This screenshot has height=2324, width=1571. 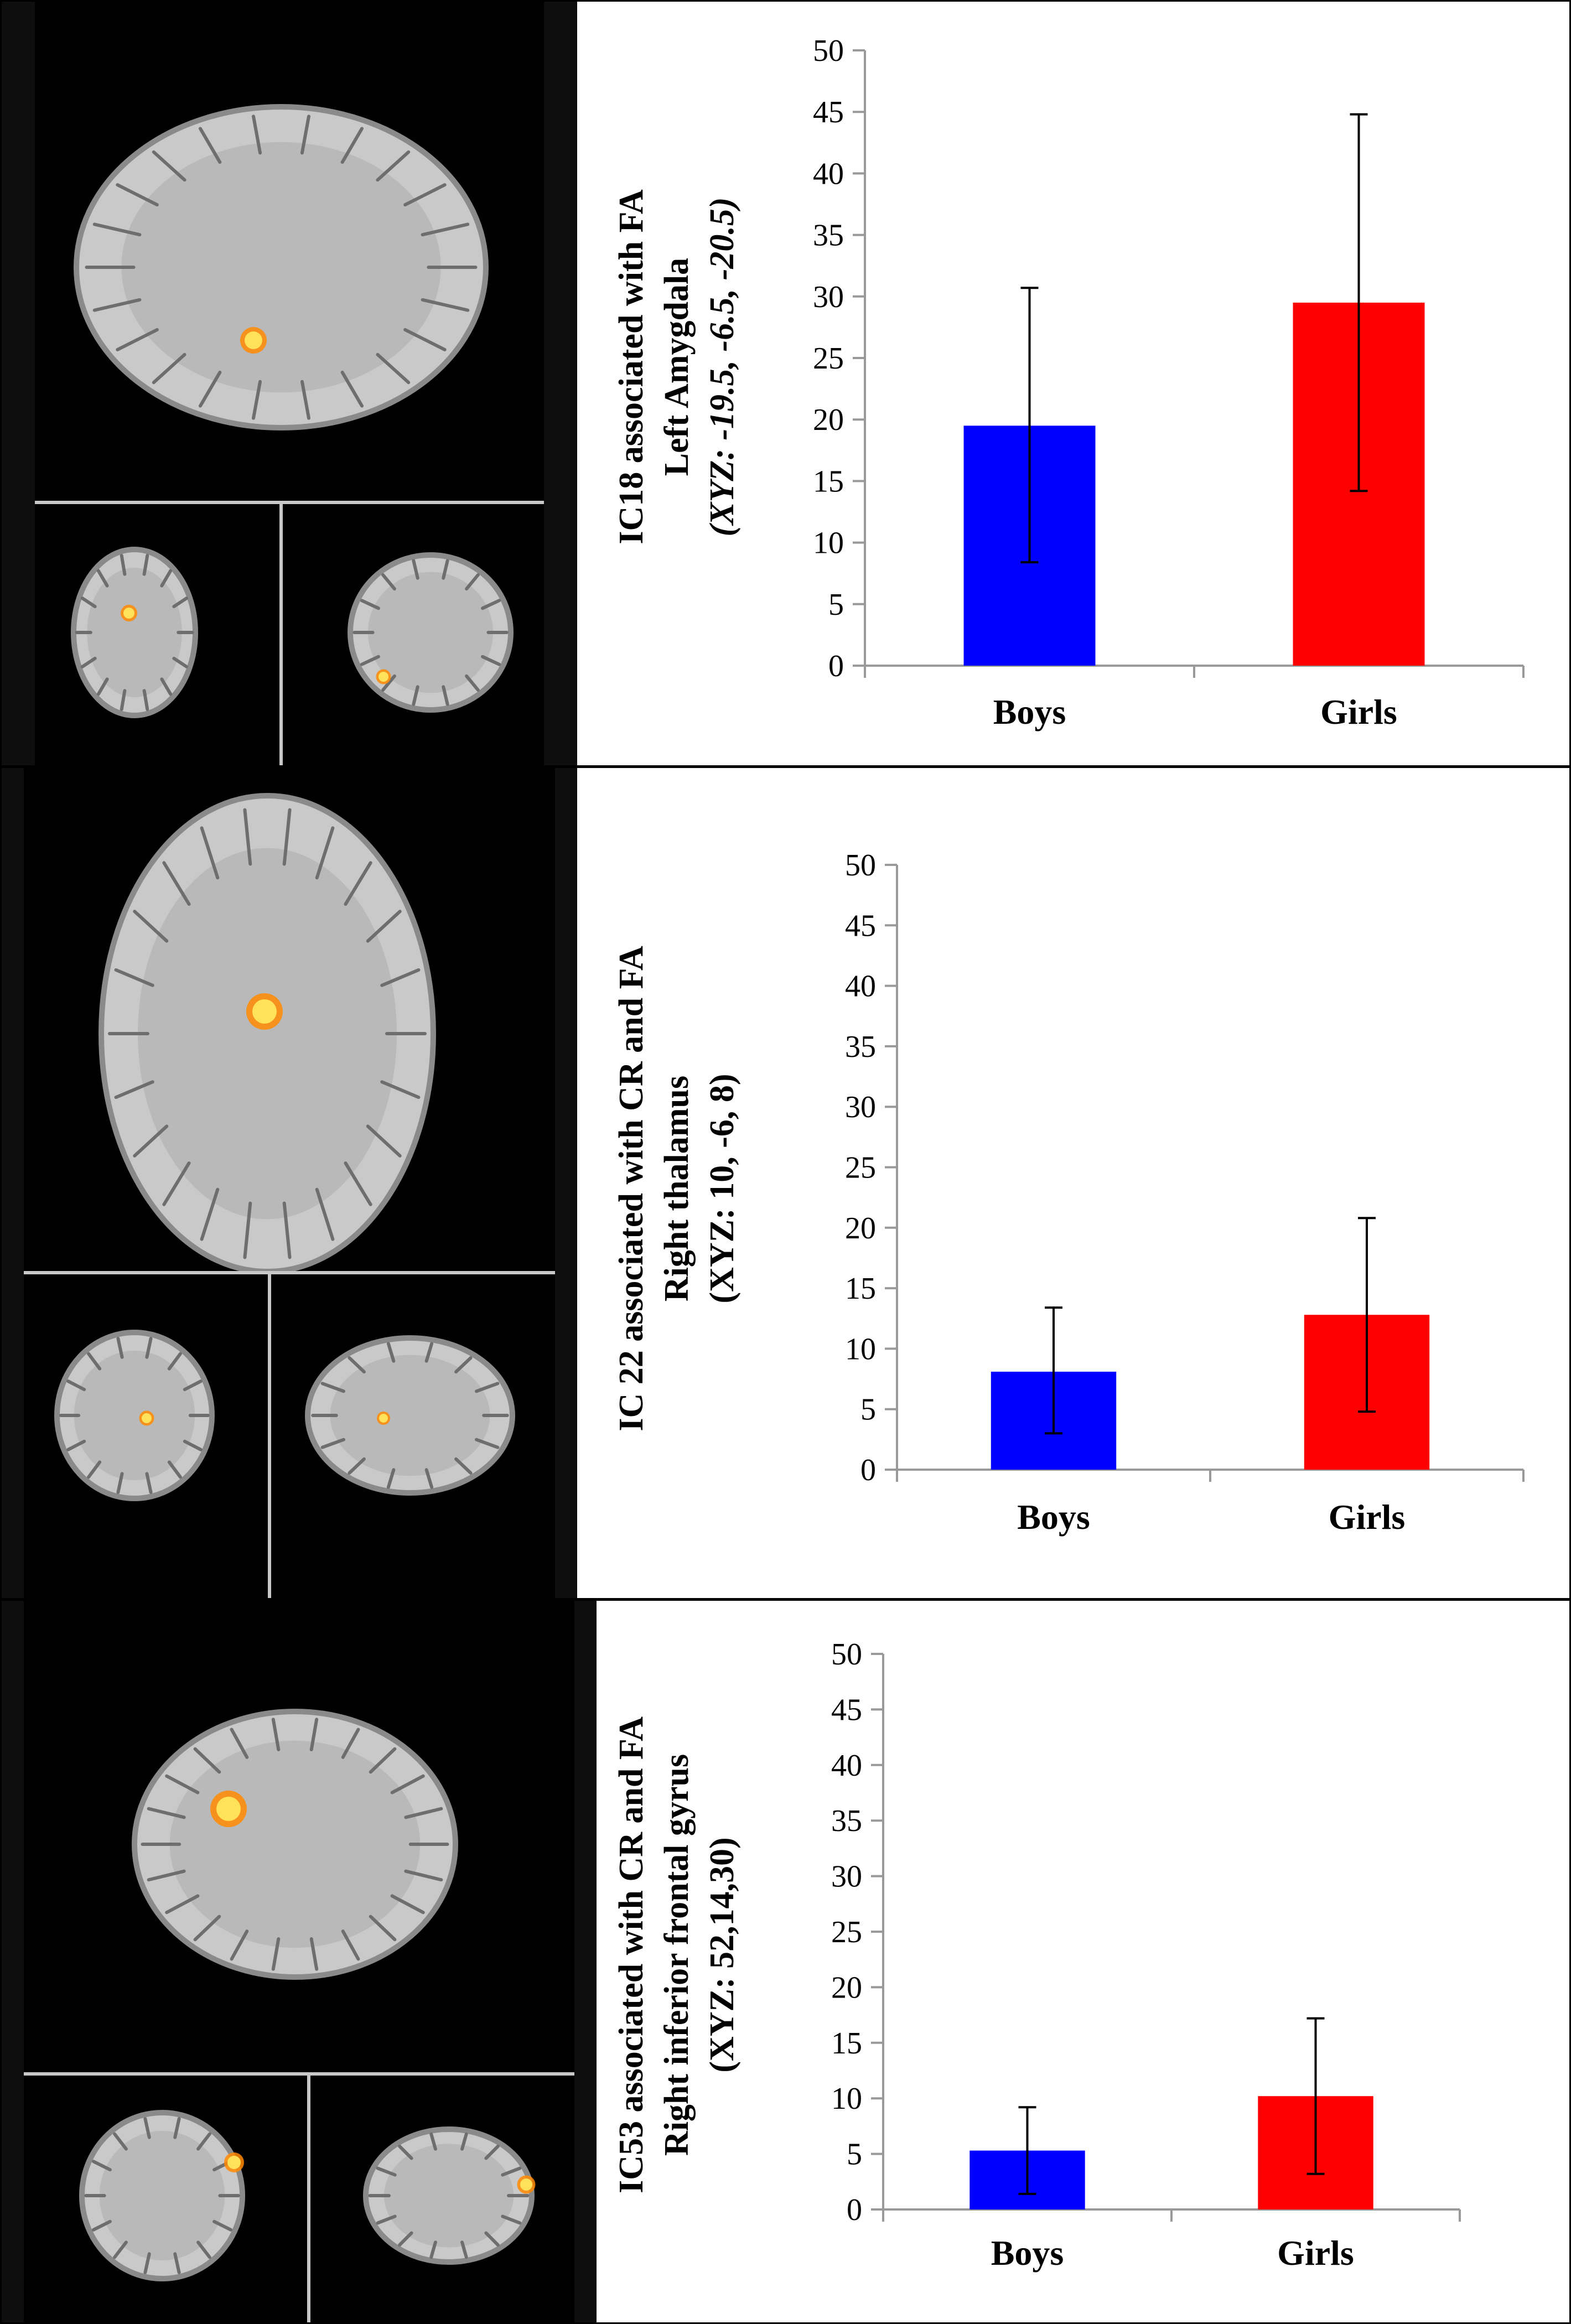 What do you see at coordinates (722, 368) in the screenshot?
I see `y-axis-title-line: (XYZ: -19.5, -6.5, -20.5)` at bounding box center [722, 368].